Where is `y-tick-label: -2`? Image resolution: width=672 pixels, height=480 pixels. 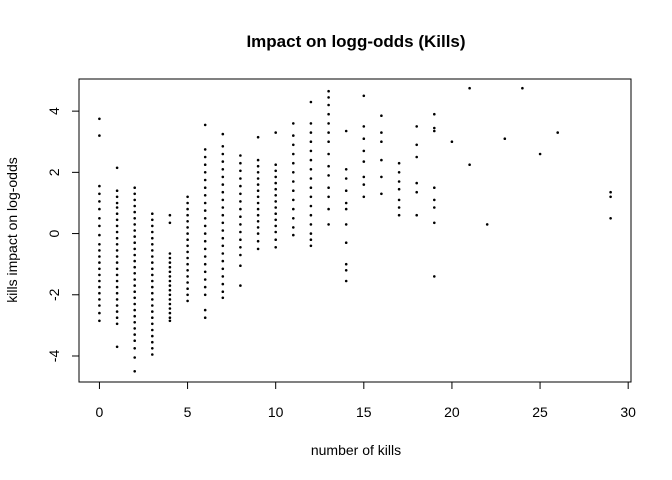
y-tick-label: -2 is located at coordinates (54, 294).